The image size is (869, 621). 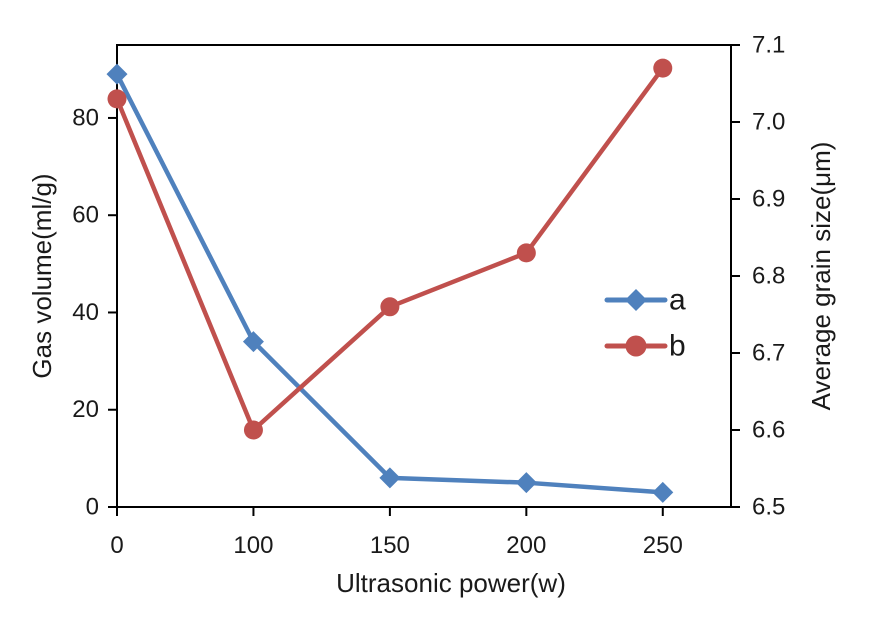 What do you see at coordinates (677, 300) in the screenshot?
I see `legend-label: a` at bounding box center [677, 300].